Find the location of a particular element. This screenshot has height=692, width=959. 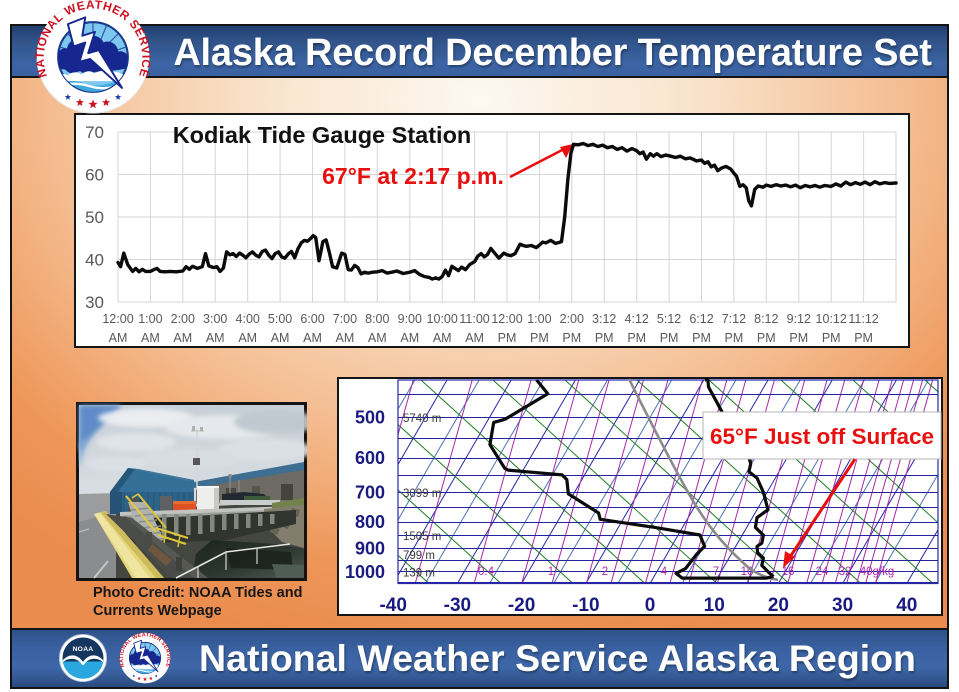

svg-text: 2 is located at coordinates (605, 572).